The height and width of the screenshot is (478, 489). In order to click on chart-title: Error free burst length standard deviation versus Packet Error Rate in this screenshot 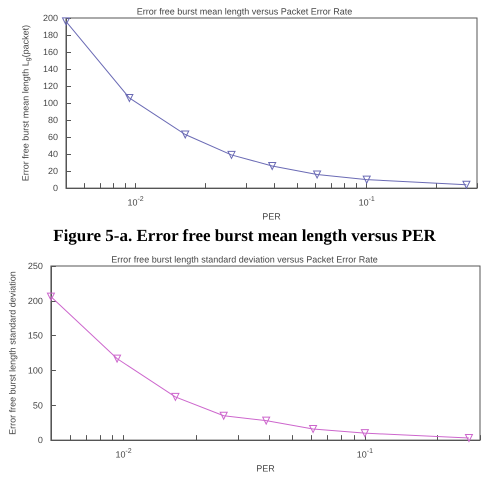, I will do `click(244, 259)`.